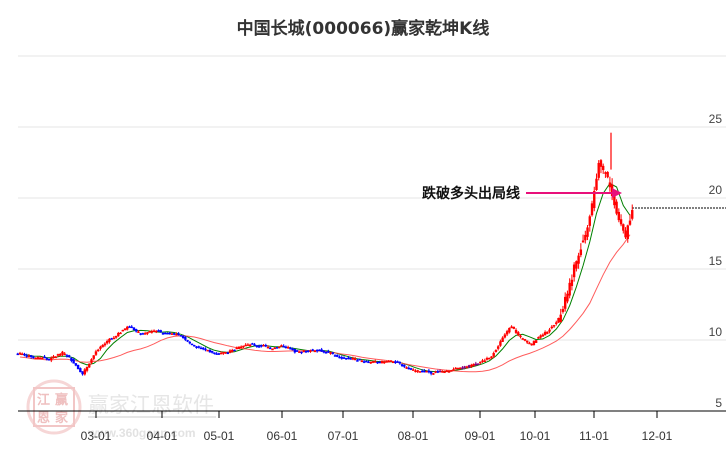  Describe the element at coordinates (151, 405) in the screenshot. I see `svg-text: 赢家江恩软件` at that location.